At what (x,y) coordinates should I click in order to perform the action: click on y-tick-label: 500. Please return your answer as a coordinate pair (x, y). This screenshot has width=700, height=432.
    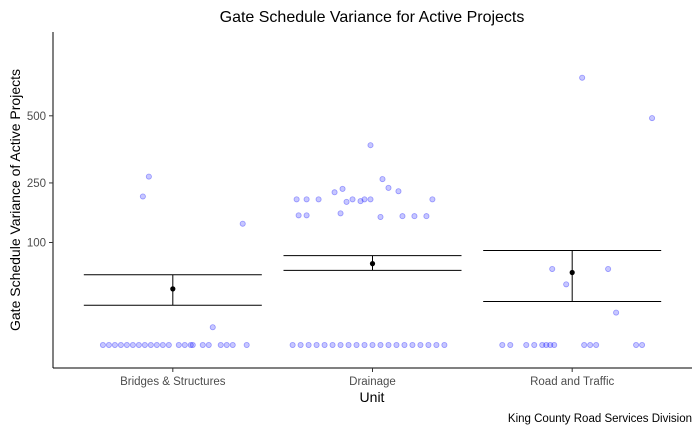
    Looking at the image, I should click on (36, 117).